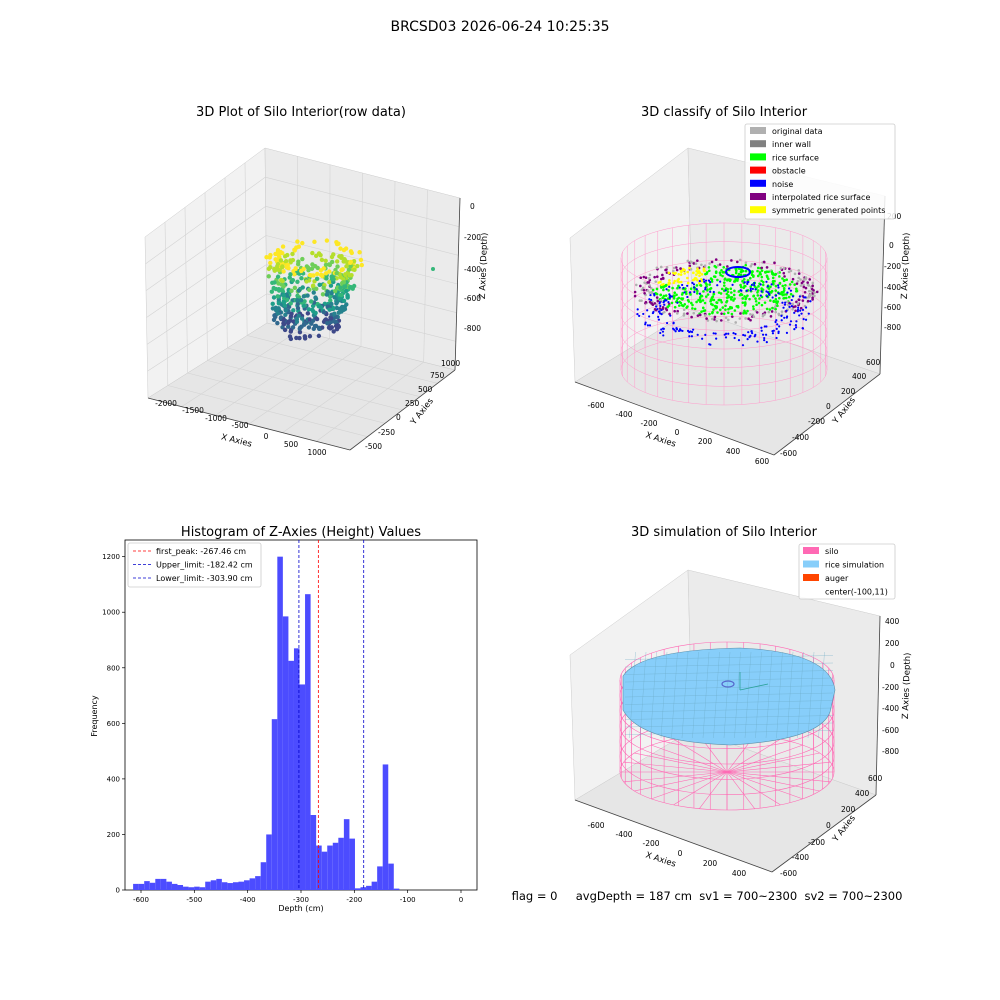 The image size is (1000, 1000). What do you see at coordinates (666, 849) in the screenshot?
I see `simulation-x-ticks: -600 -400 -200 0 200 400` at bounding box center [666, 849].